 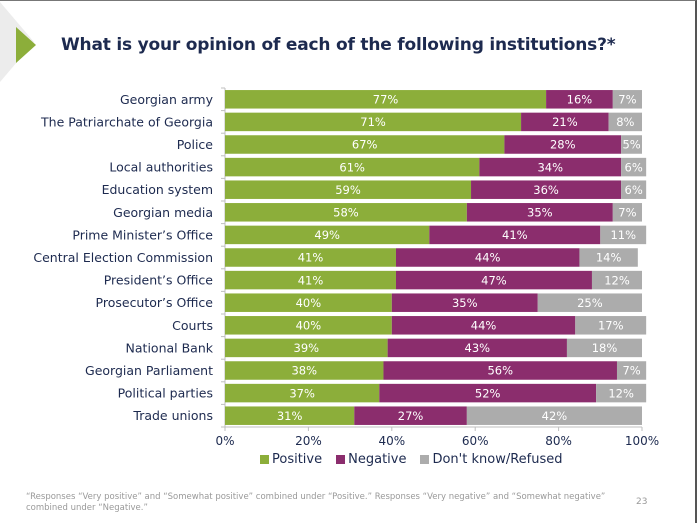 I want to click on category-label: Georgian army, so click(x=167, y=99).